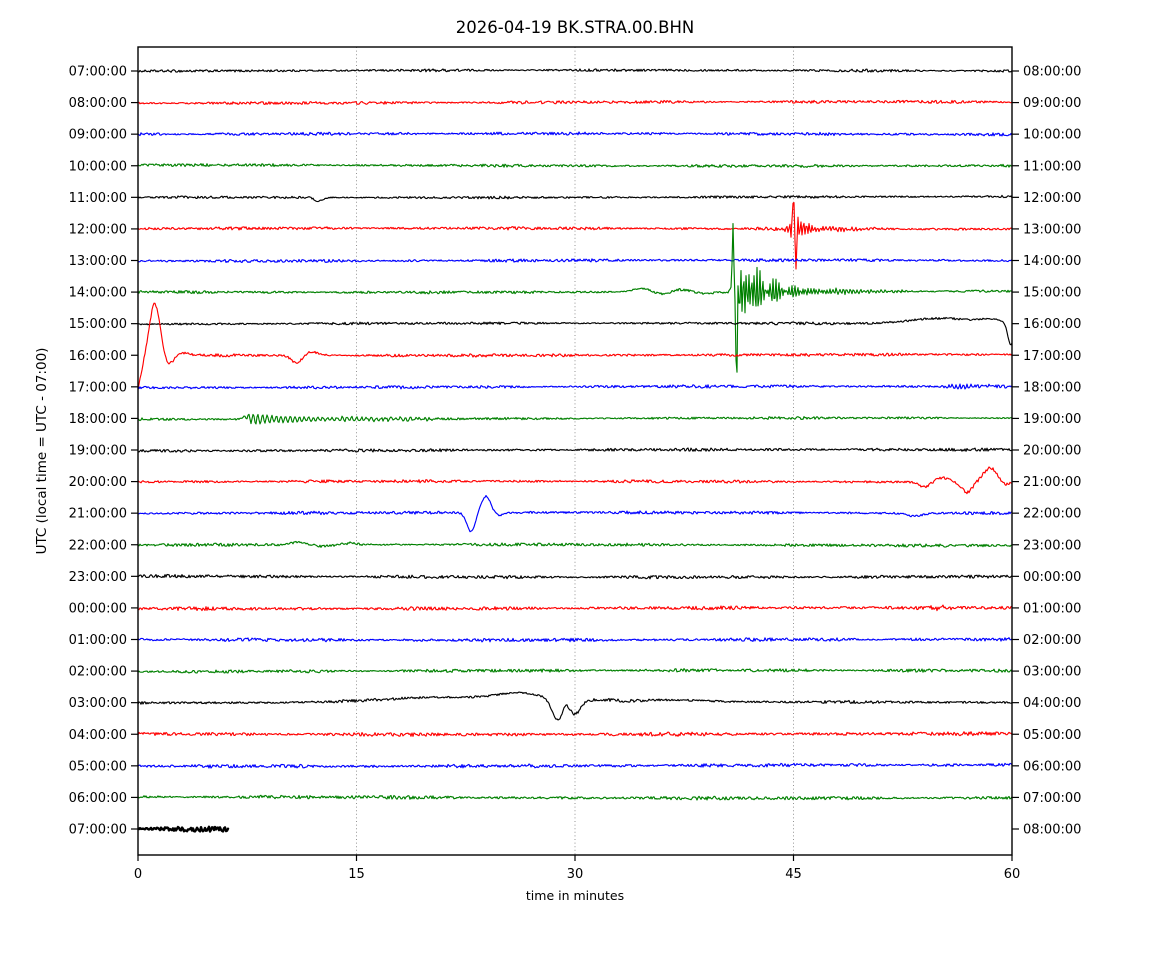  What do you see at coordinates (98, 261) in the screenshot?
I see `utc-time-label-6: 13:00:00` at bounding box center [98, 261].